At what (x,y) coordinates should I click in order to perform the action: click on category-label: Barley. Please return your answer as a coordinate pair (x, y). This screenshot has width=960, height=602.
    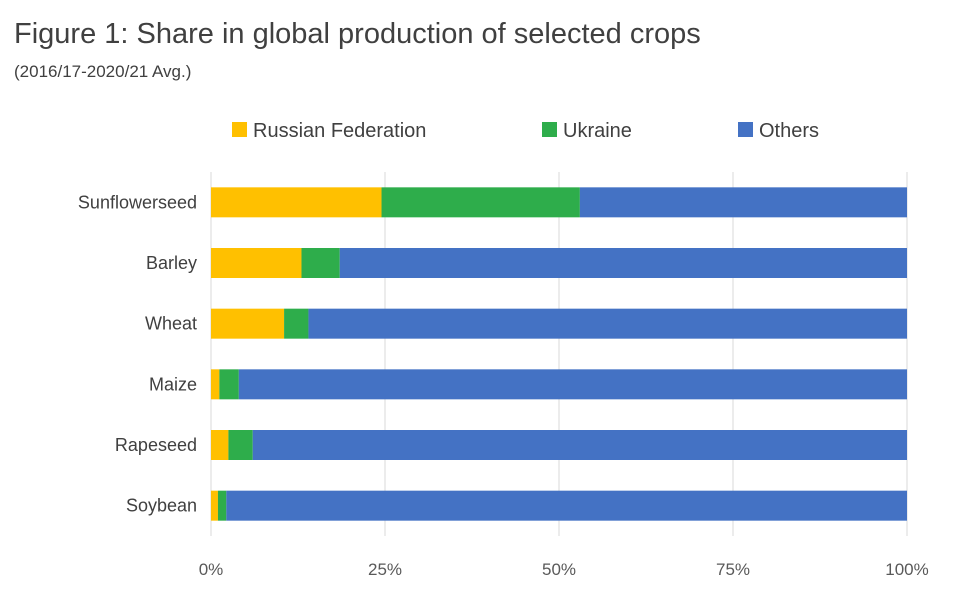
    Looking at the image, I should click on (171, 263).